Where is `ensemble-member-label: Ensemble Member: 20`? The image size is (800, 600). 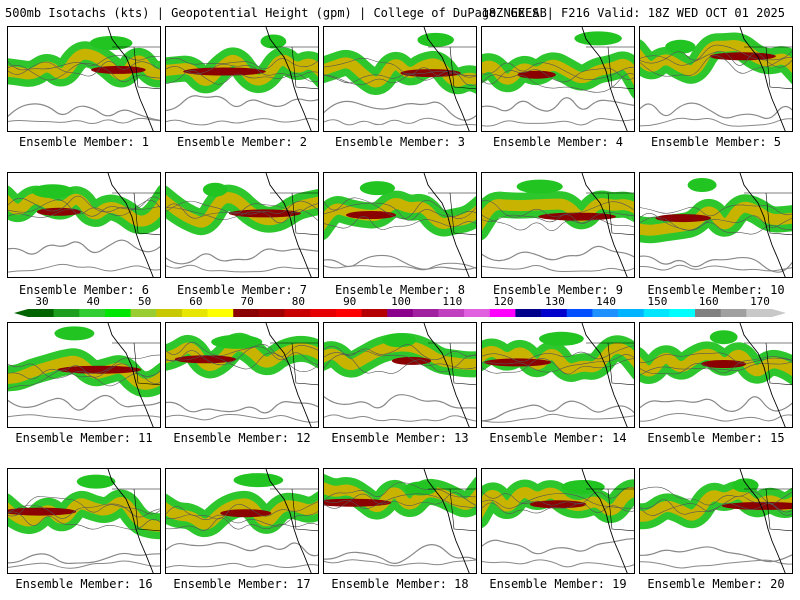
ensemble-member-label: Ensemble Member: 20 is located at coordinates (716, 584).